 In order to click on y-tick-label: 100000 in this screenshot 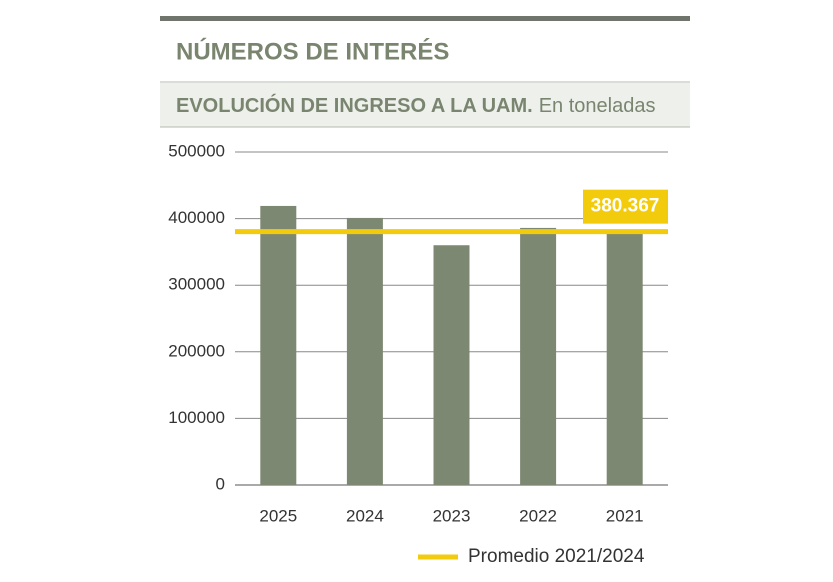, I will do `click(196, 417)`.